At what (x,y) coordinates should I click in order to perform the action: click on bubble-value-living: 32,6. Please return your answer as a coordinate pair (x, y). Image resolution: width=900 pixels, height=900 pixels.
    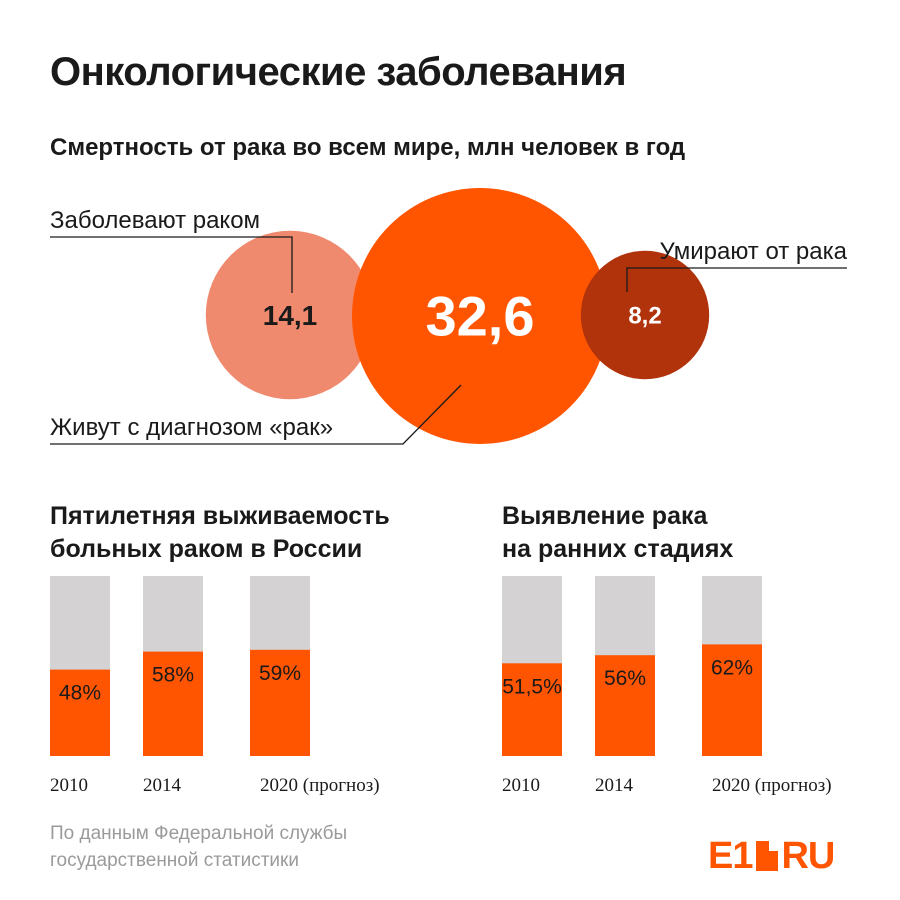
    Looking at the image, I should click on (480, 316).